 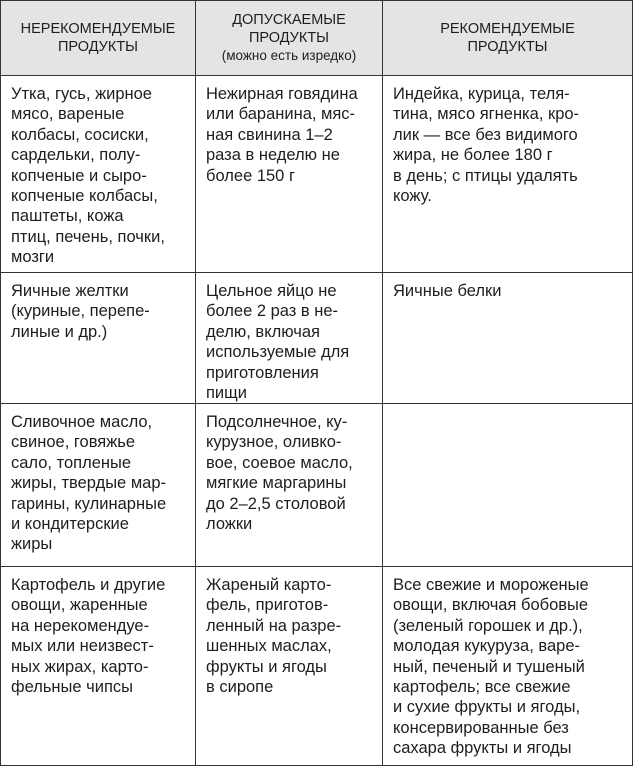 I want to click on column-title: РЕКОМЕНДУЕМЫЕ ПРОДУКТЫ, so click(x=507, y=38).